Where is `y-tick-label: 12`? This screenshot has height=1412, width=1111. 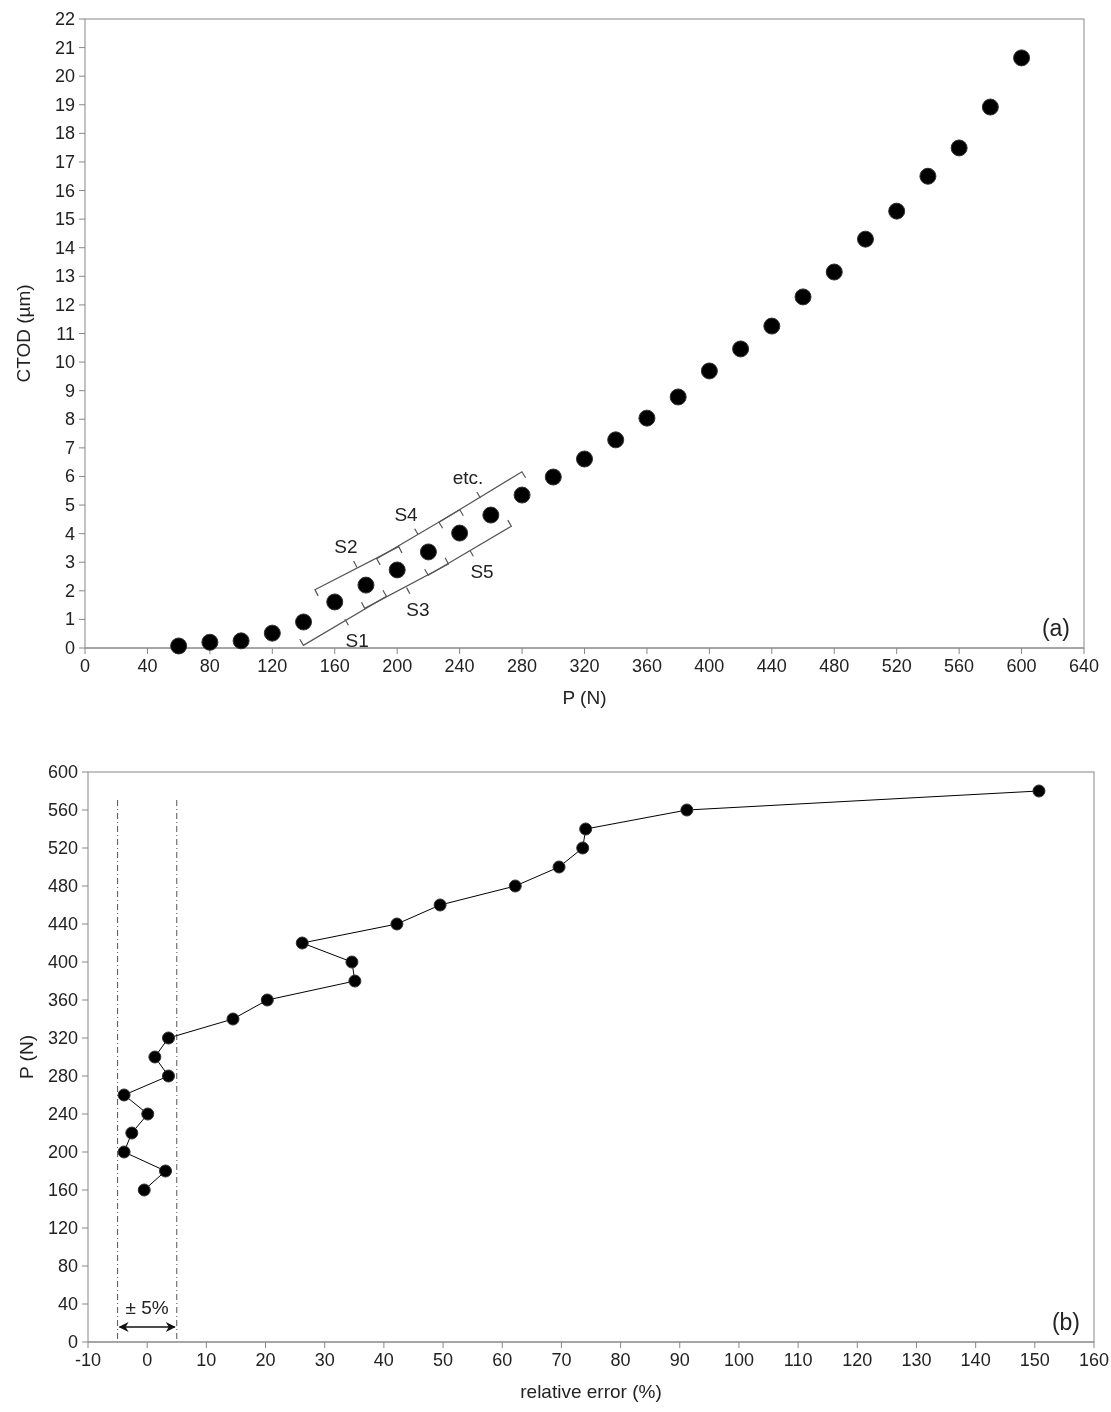 y-tick-label: 12 is located at coordinates (64, 304).